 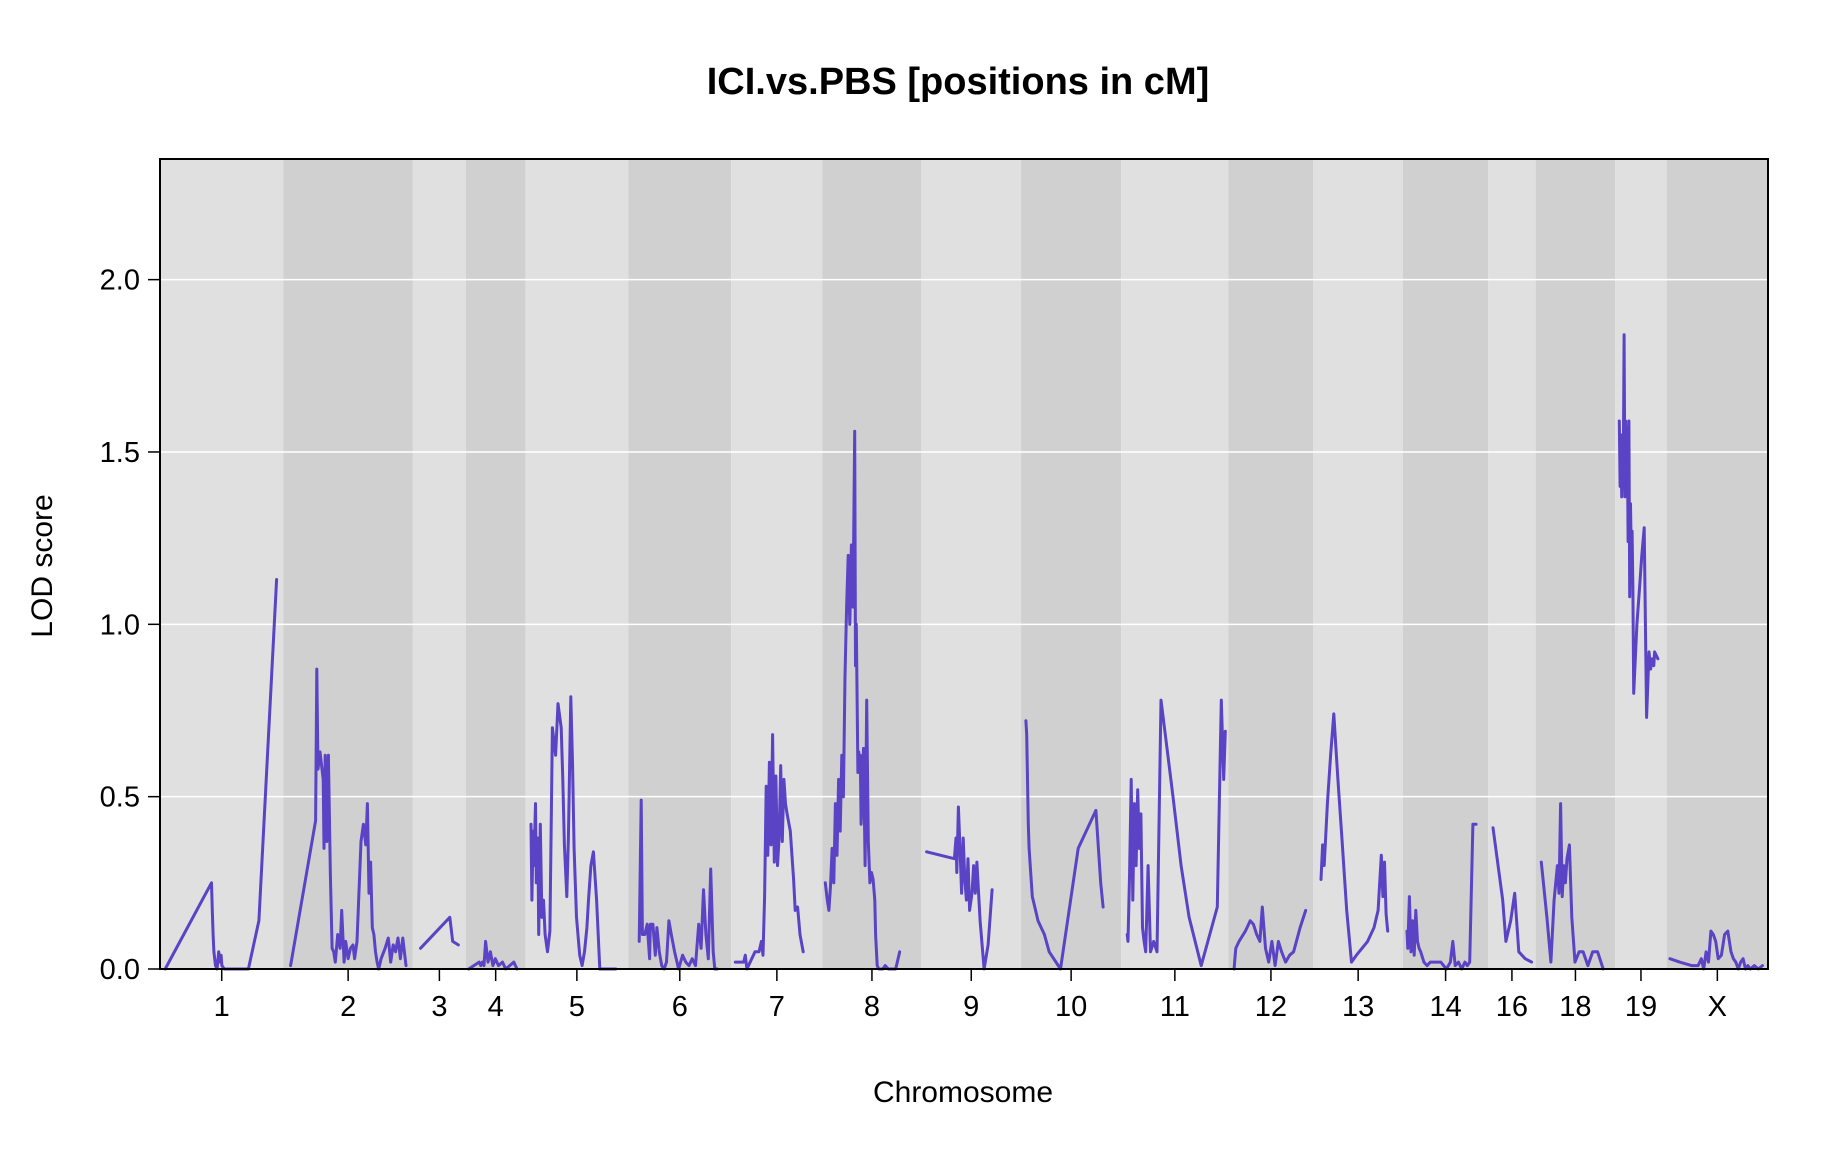 What do you see at coordinates (1358, 1007) in the screenshot?
I see `x-tick-label: 13` at bounding box center [1358, 1007].